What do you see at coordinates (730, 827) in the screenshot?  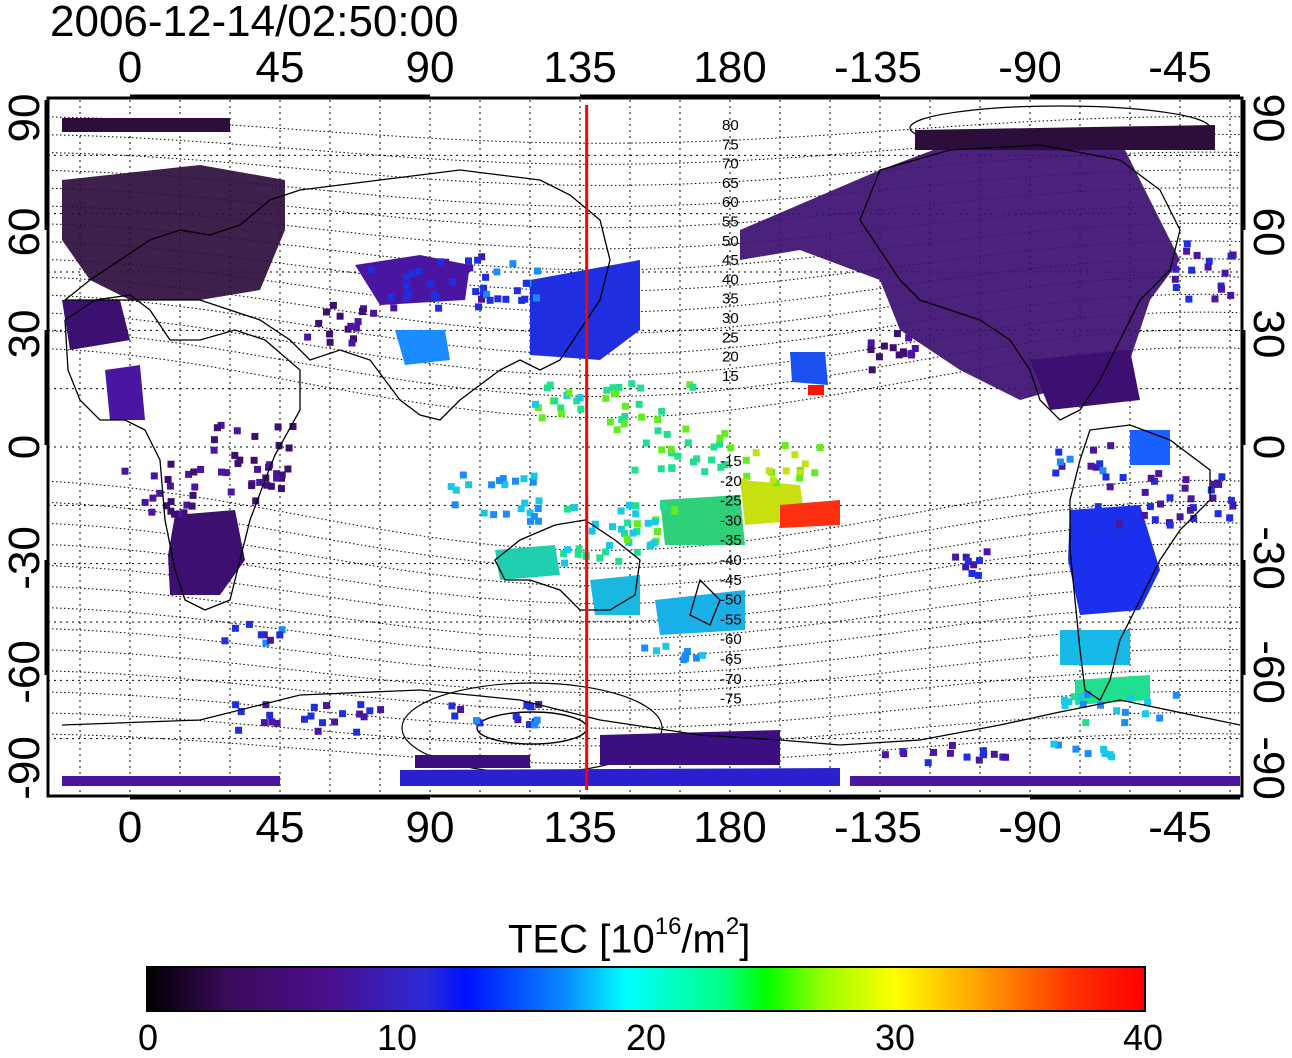 I see `lon-tick-bottom: 180` at bounding box center [730, 827].